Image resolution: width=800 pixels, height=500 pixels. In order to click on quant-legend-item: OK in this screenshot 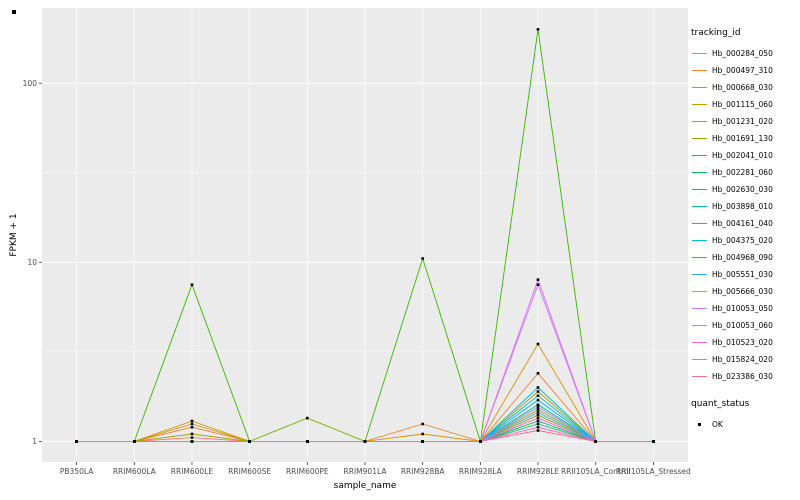, I will do `click(745, 424)`.